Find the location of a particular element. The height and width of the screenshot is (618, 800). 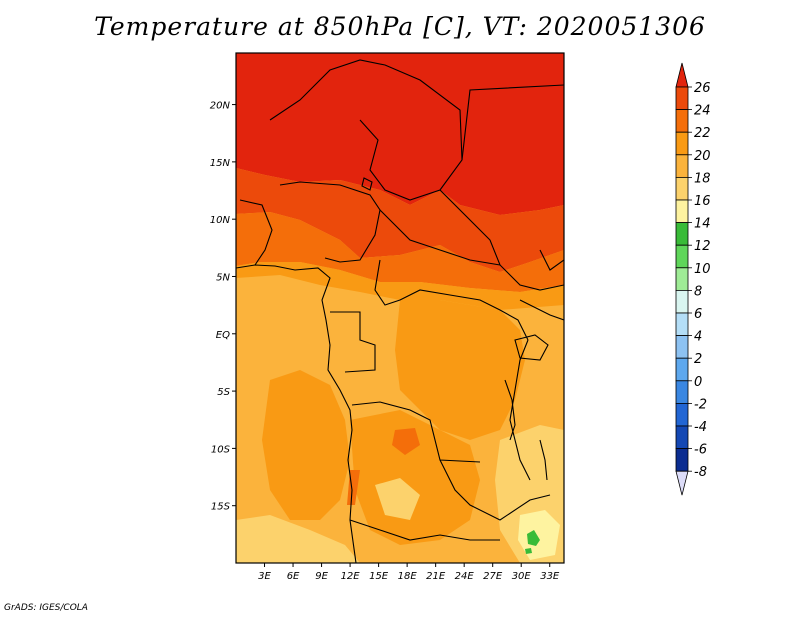

border-west-africa-inner is located at coordinates (256, 232).